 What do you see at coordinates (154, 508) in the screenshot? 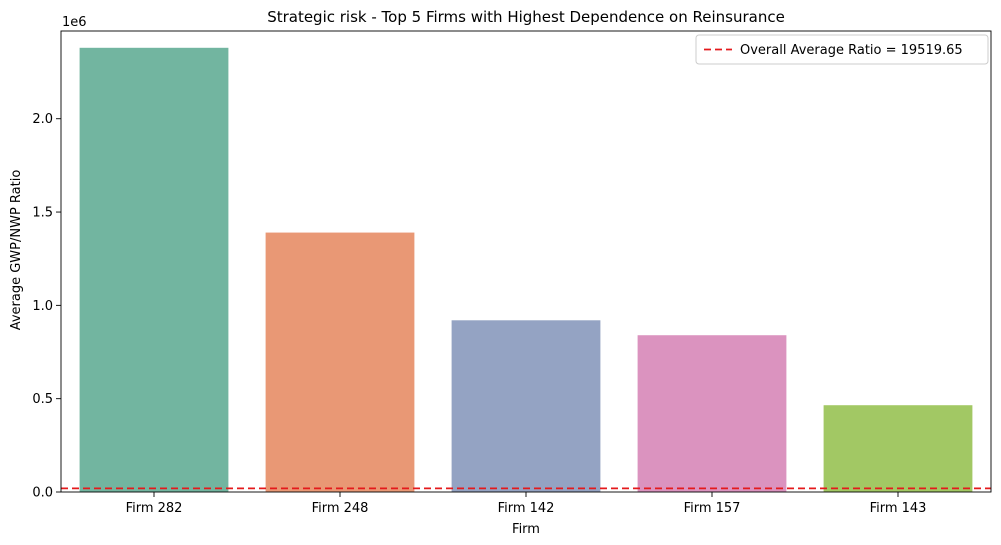
I see `x-tick-label: Firm 282` at bounding box center [154, 508].